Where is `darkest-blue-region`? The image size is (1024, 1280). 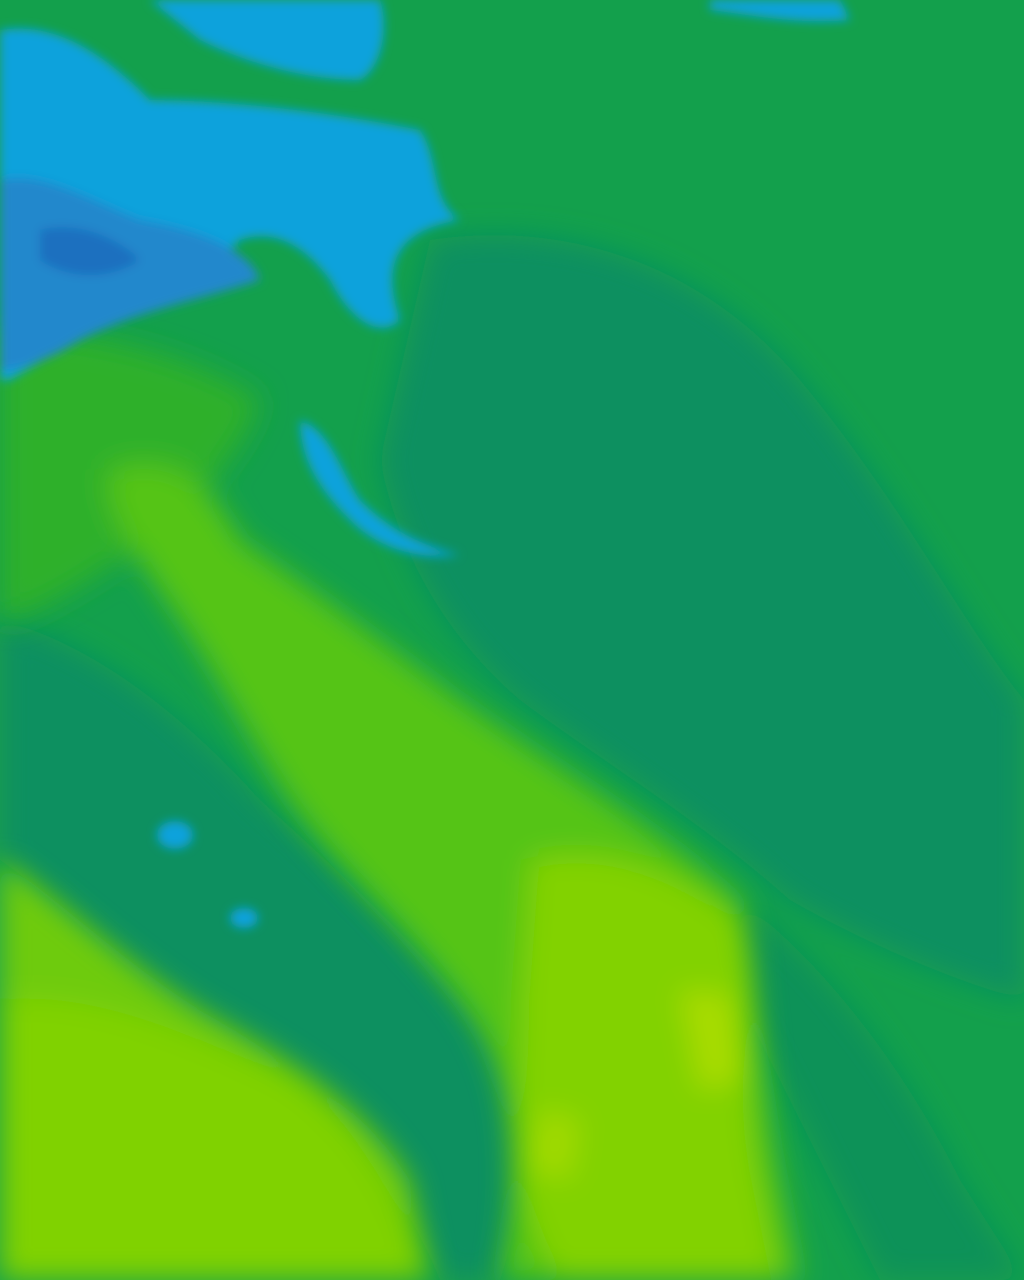 darkest-blue-region is located at coordinates (90, 251).